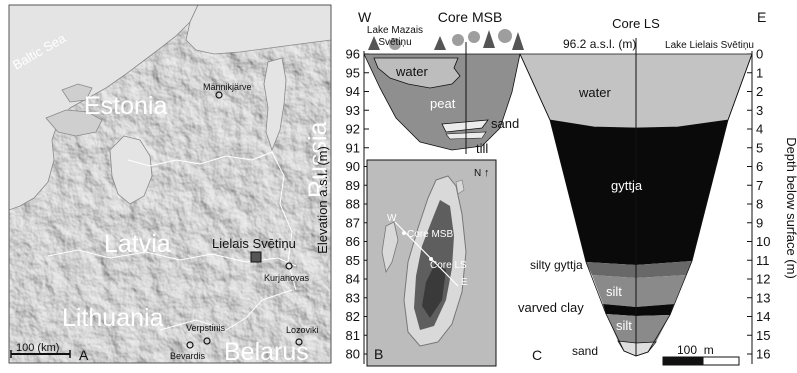  Describe the element at coordinates (206, 334) in the screenshot. I see `site-verpstinis: Verpstinis` at that location.